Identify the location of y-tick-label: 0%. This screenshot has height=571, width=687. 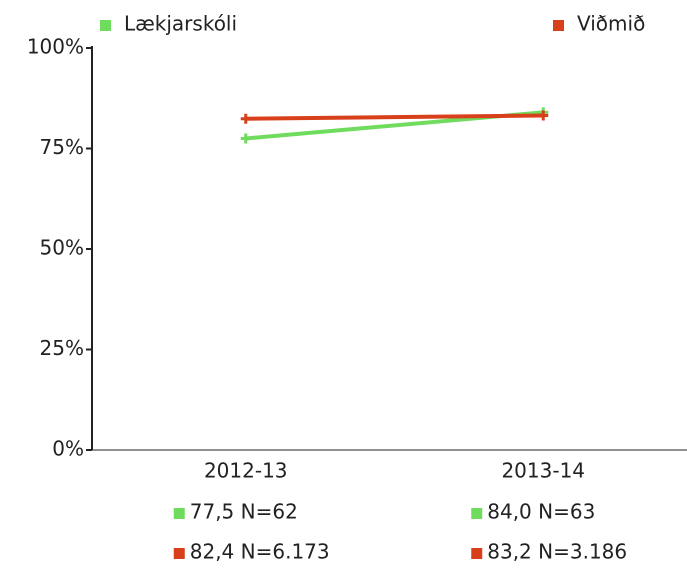
(68, 449).